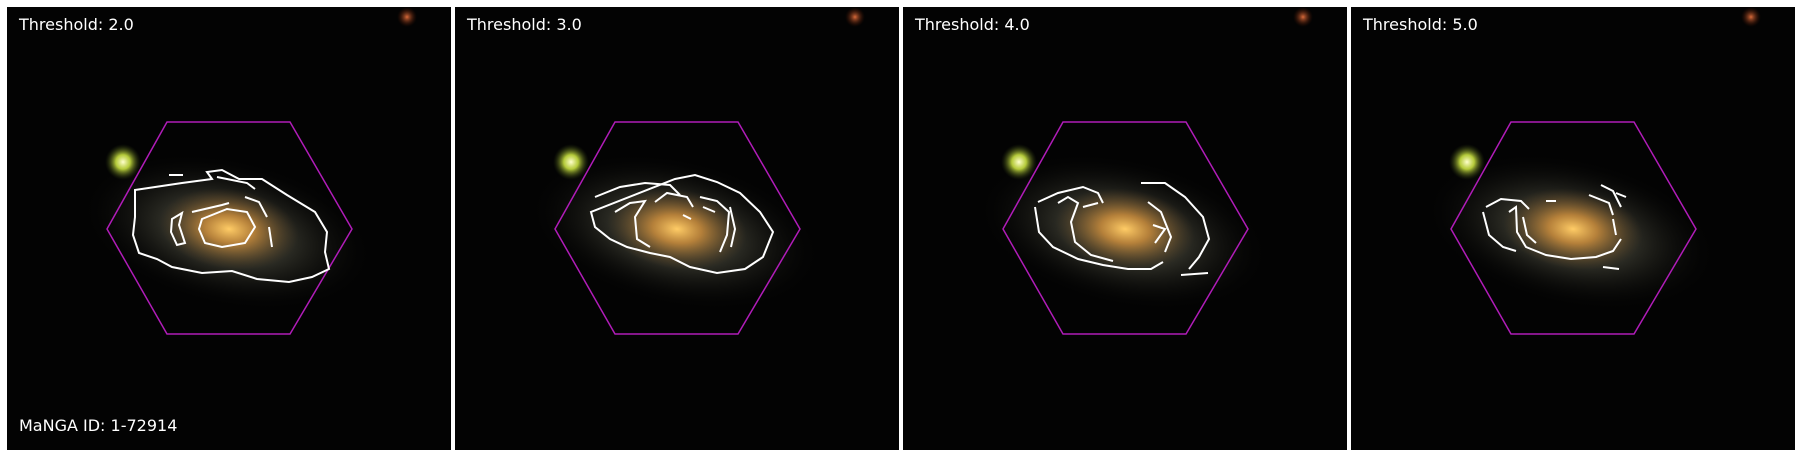 This screenshot has height=457, width=1800. Describe the element at coordinates (524, 24) in the screenshot. I see `panel-label: Threshold: 3.0` at that location.